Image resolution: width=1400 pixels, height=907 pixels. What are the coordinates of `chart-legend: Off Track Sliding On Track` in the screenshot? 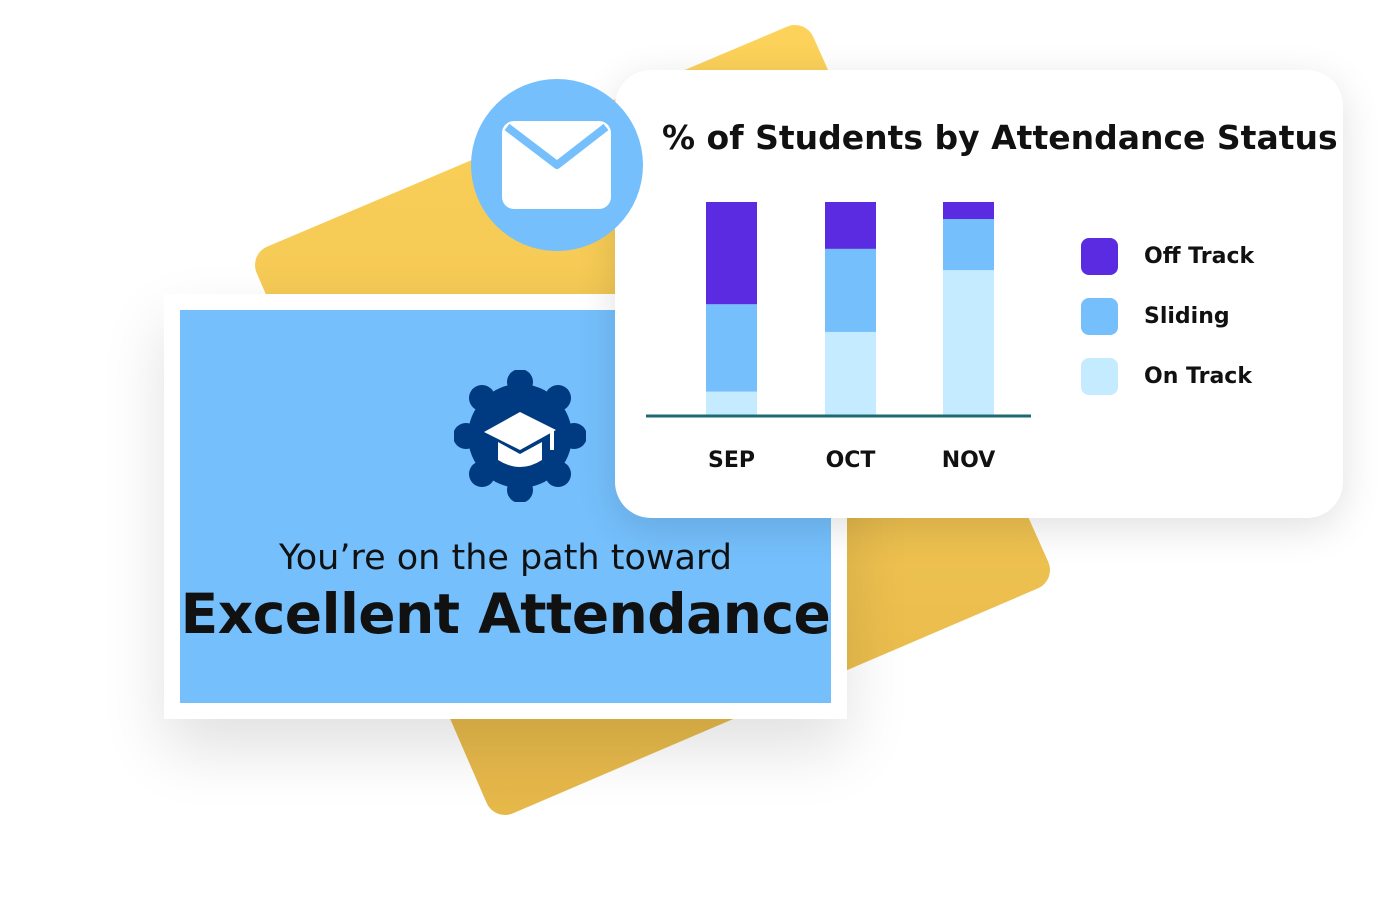 It's located at (1167, 316).